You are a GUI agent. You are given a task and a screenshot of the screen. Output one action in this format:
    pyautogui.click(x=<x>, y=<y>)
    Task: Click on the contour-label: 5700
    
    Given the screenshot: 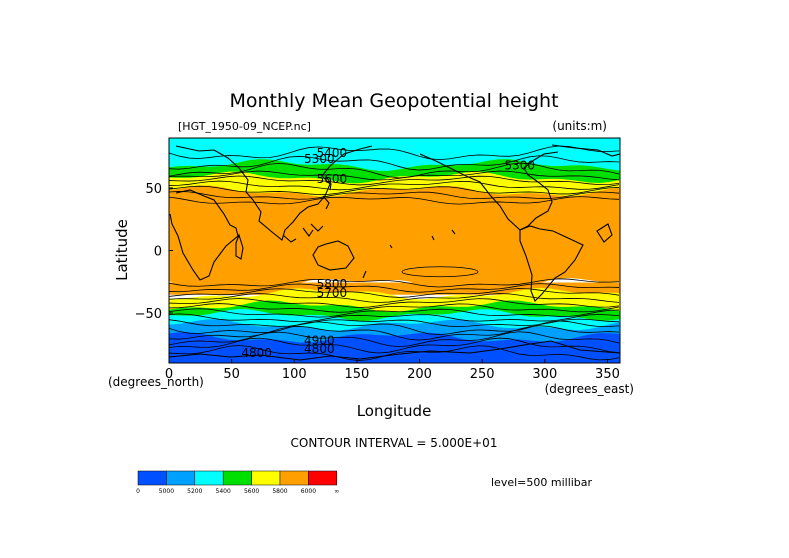 What is the action you would take?
    pyautogui.click(x=332, y=293)
    